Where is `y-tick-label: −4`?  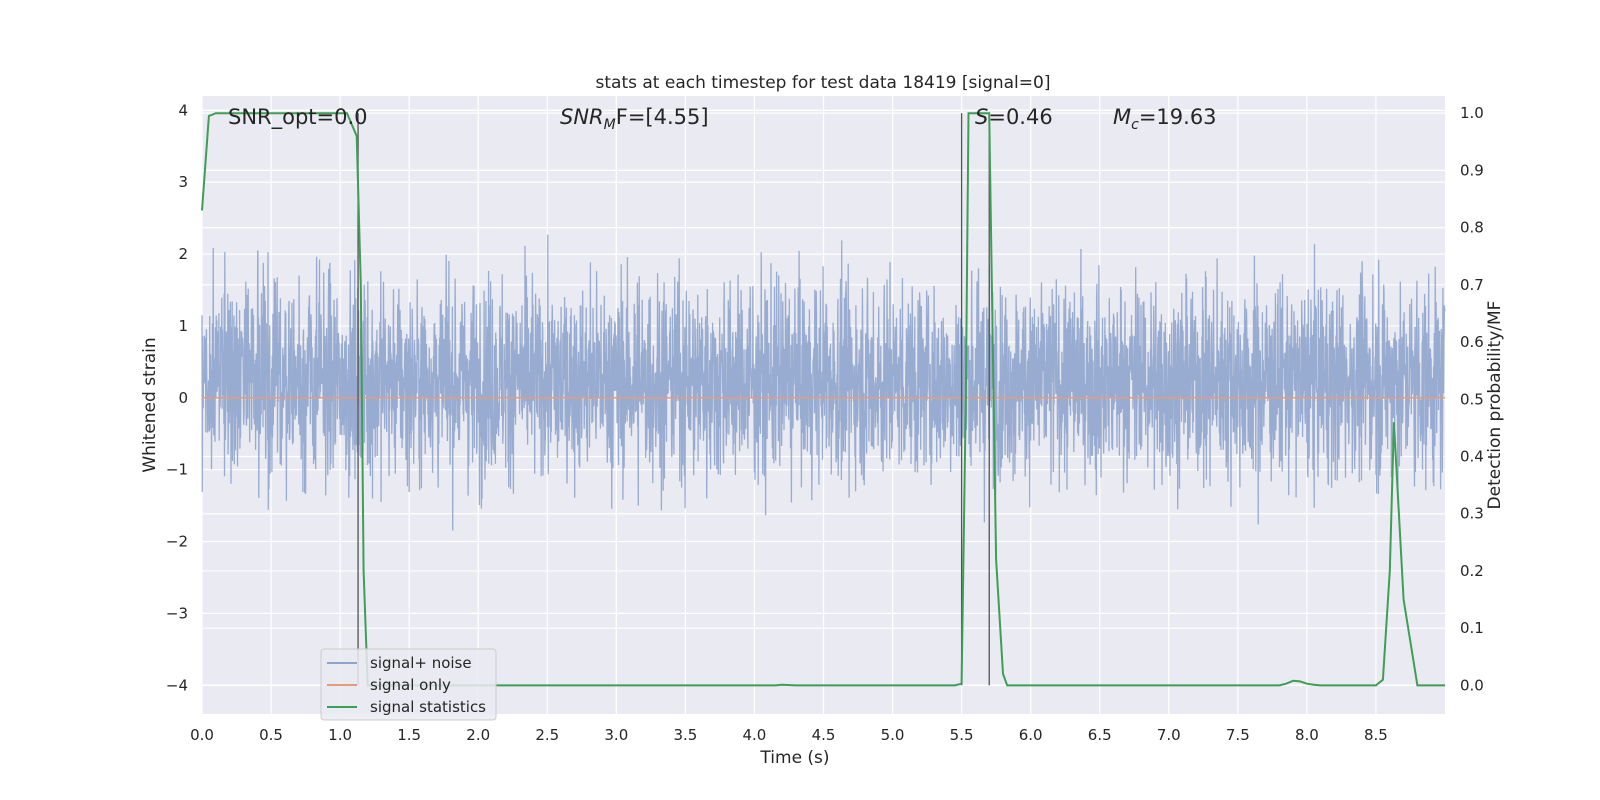
y-tick-label: −4 is located at coordinates (177, 685).